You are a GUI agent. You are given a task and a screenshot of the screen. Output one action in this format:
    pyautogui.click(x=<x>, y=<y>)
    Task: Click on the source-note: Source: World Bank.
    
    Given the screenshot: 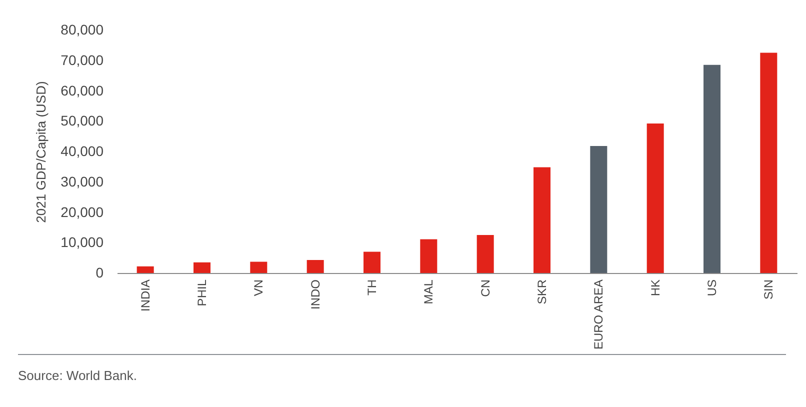 What is the action you would take?
    pyautogui.click(x=77, y=375)
    